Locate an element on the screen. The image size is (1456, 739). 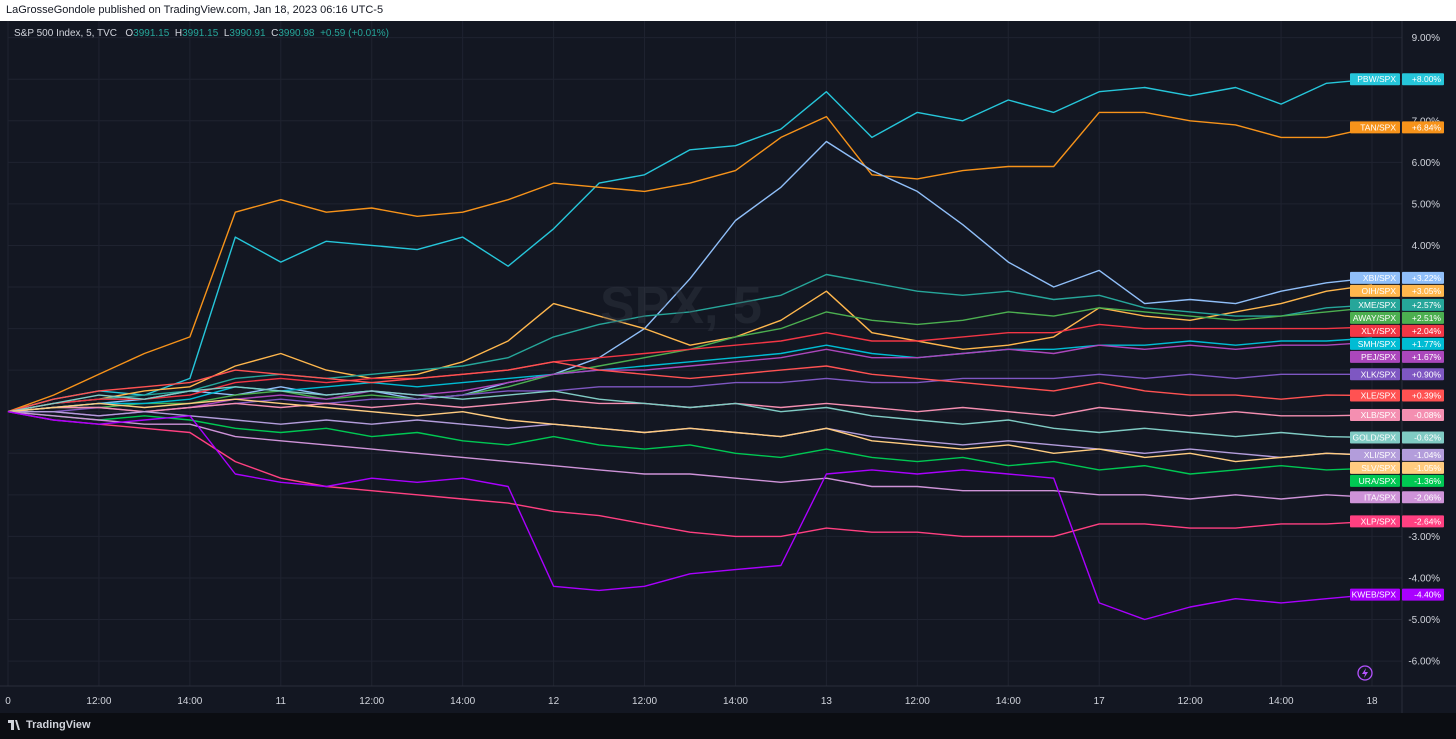
series-name-tag-xle-spx is located at coordinates (1375, 395).